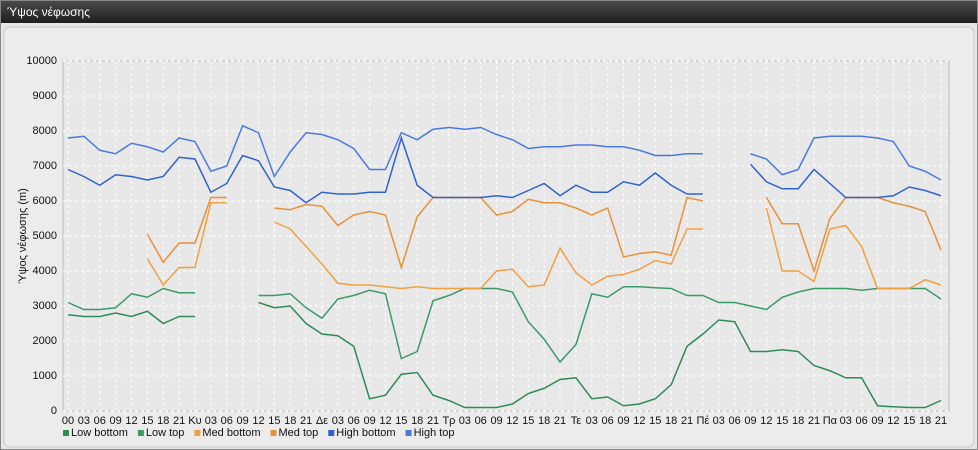 Image resolution: width=978 pixels, height=450 pixels. I want to click on x-tick-label: Πα, so click(830, 421).